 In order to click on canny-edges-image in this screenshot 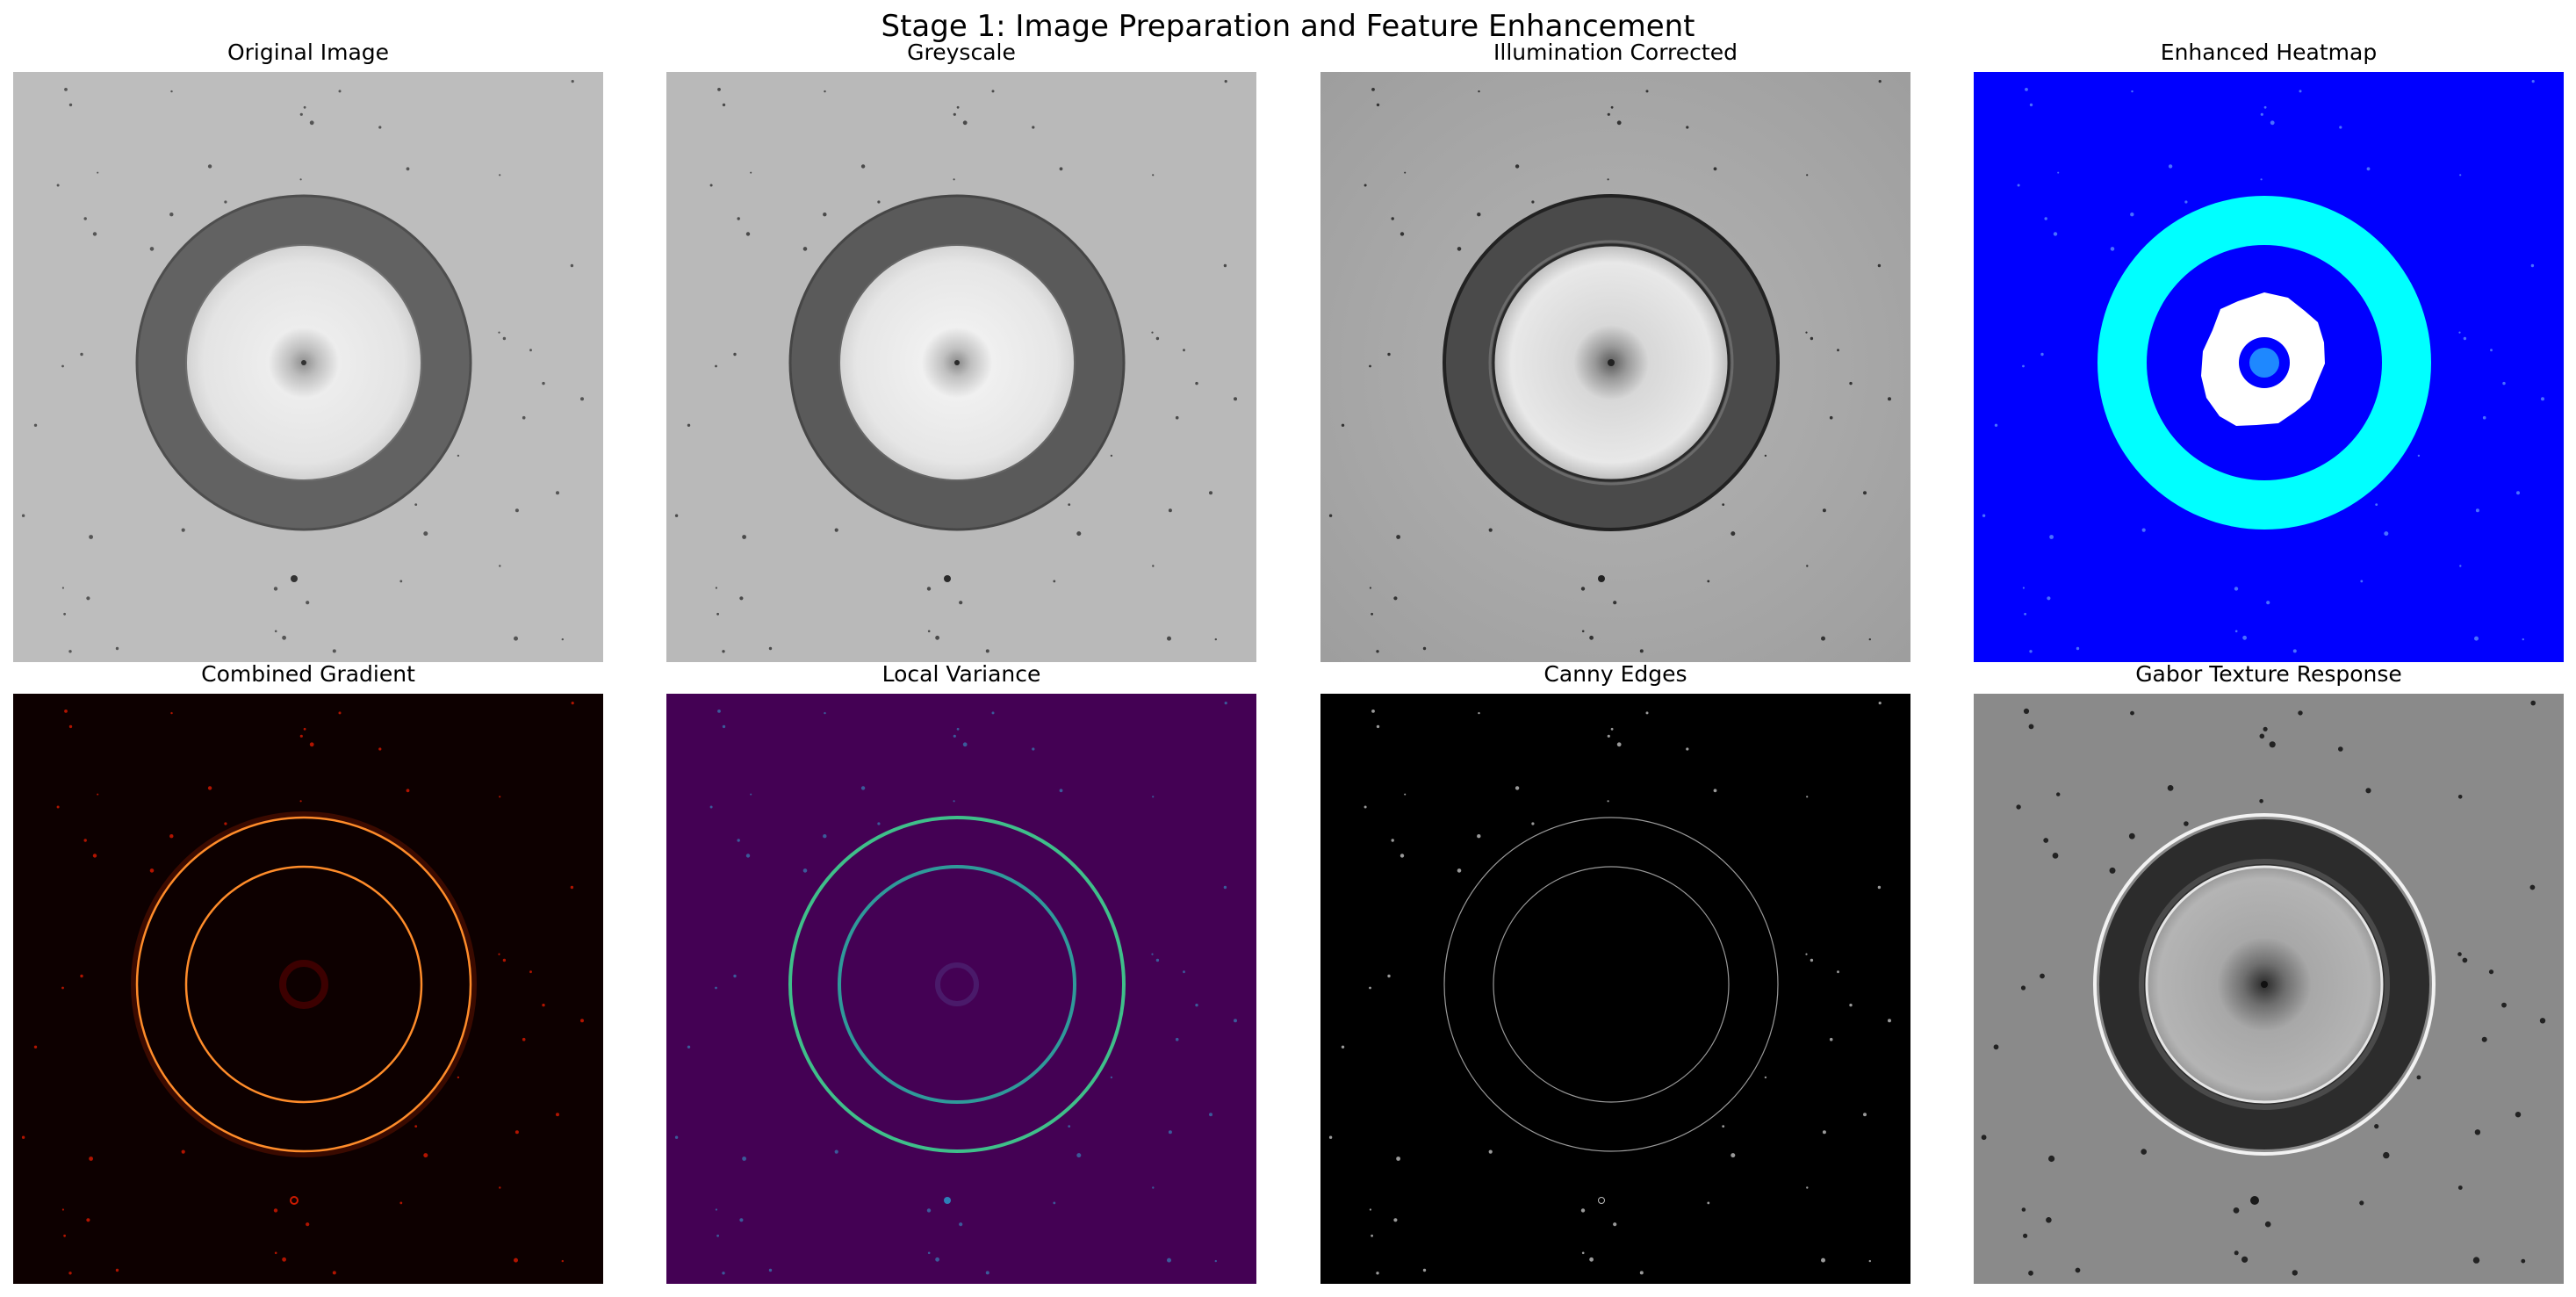, I will do `click(1615, 989)`.